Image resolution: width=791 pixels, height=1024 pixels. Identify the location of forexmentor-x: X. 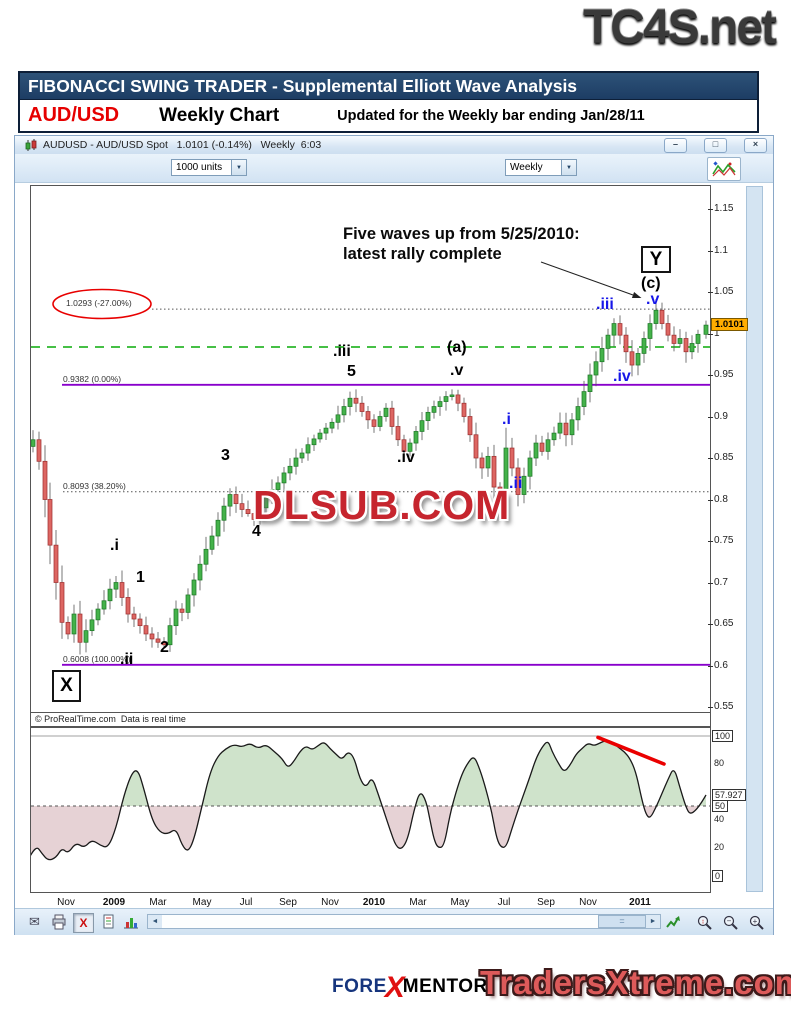
(394, 987).